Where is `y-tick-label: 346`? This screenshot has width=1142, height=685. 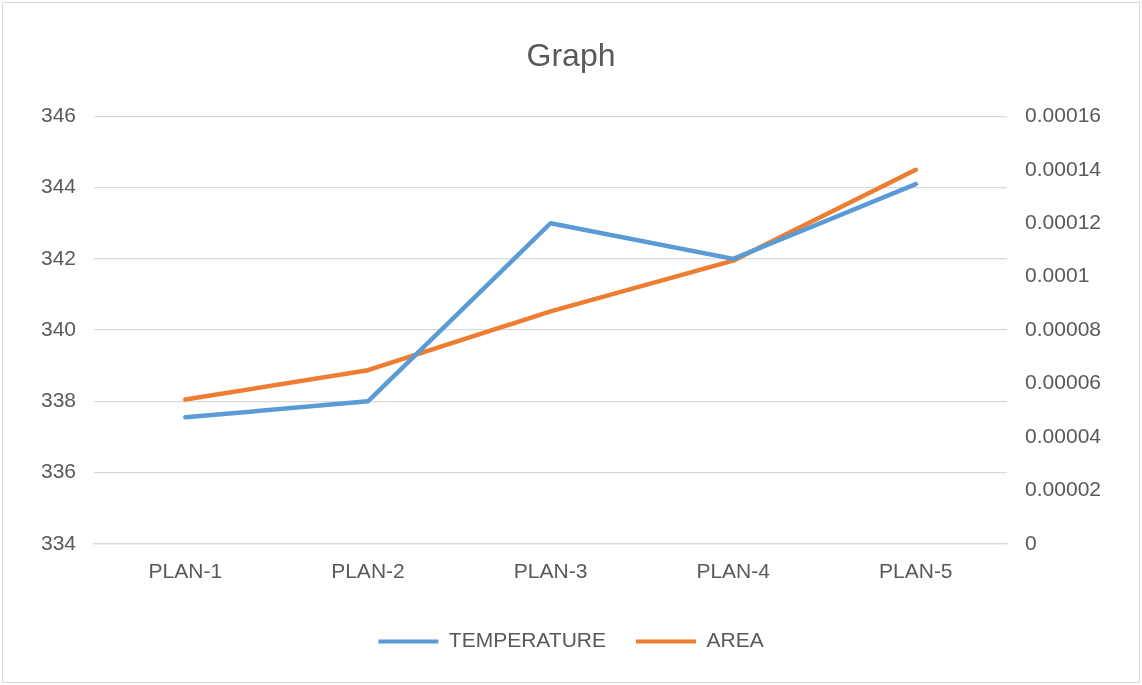 y-tick-label: 346 is located at coordinates (58, 115).